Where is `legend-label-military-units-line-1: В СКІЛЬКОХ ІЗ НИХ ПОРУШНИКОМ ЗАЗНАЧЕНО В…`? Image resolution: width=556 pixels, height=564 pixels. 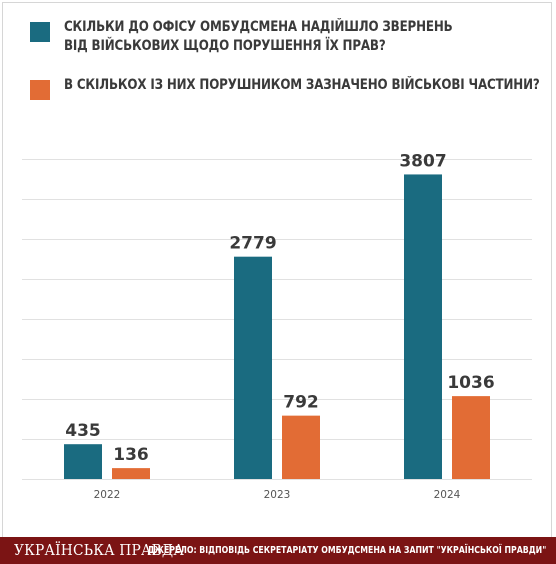 legend-label-military-units-line-1: В СКІЛЬКОХ ІЗ НИХ ПОРУШНИКОМ ЗАЗНАЧЕНО В… is located at coordinates (302, 85).